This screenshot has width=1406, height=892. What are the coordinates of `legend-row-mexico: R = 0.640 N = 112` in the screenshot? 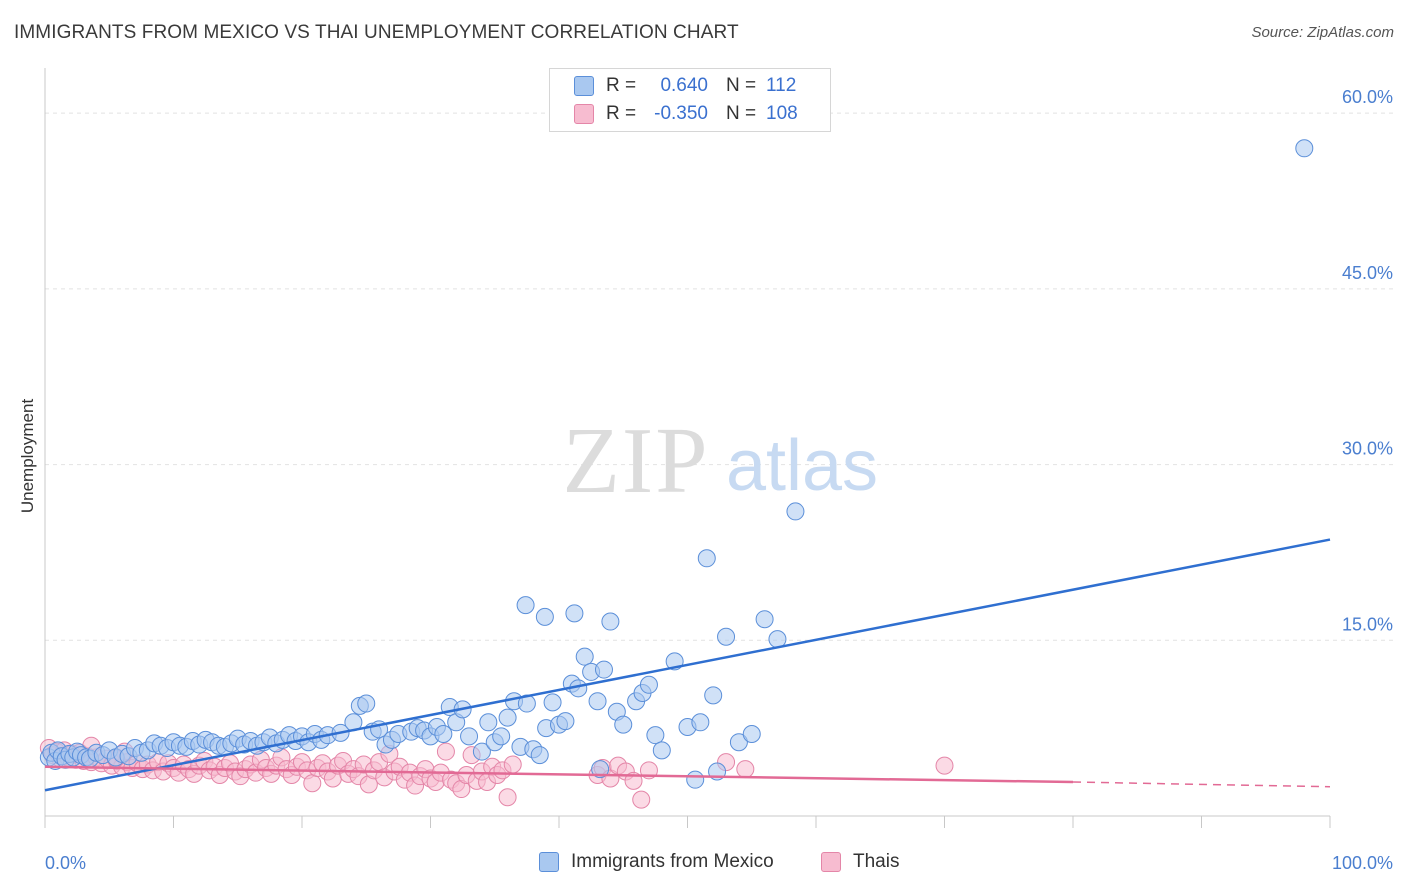 It's located at (690, 86).